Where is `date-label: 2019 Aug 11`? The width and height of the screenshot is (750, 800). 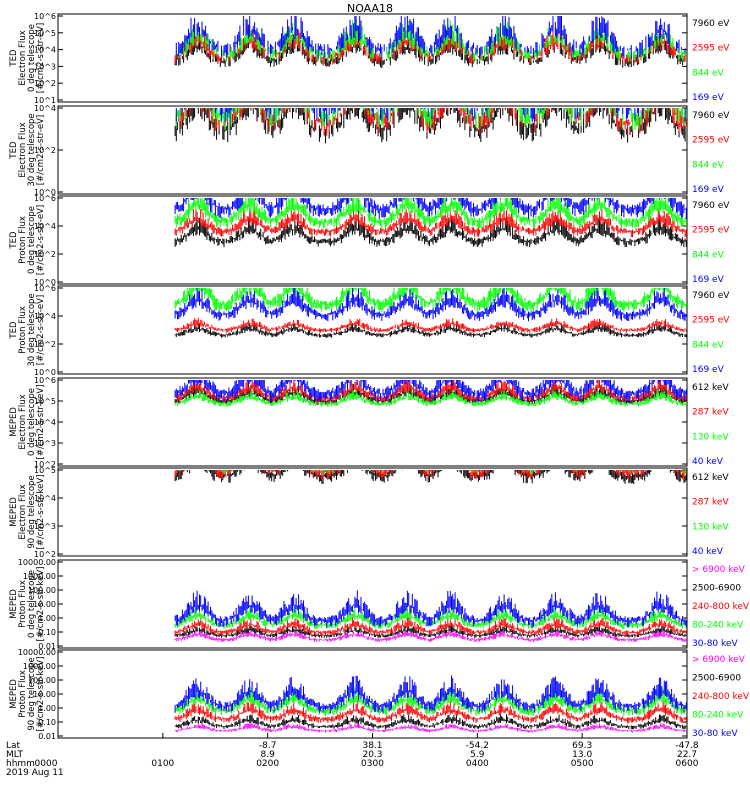
date-label: 2019 Aug 11 is located at coordinates (35, 773).